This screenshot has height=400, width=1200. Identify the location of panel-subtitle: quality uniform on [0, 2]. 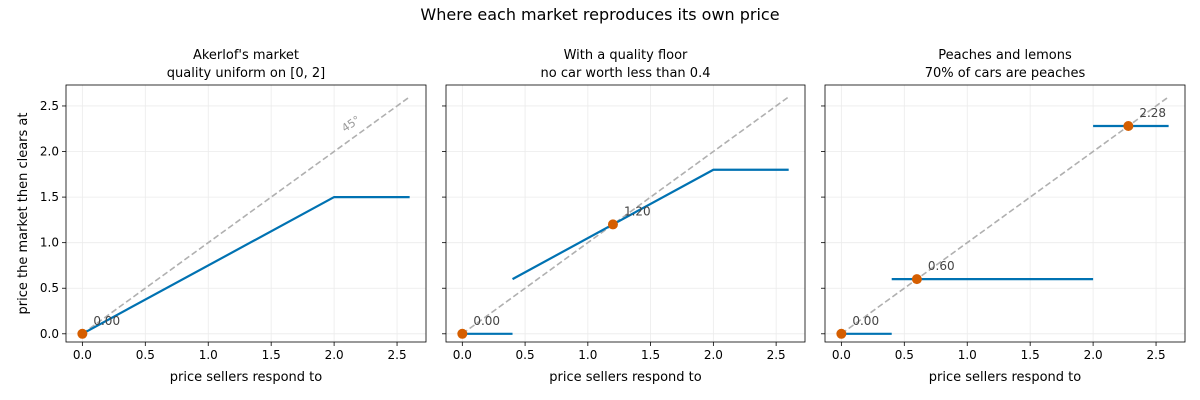
(246, 73).